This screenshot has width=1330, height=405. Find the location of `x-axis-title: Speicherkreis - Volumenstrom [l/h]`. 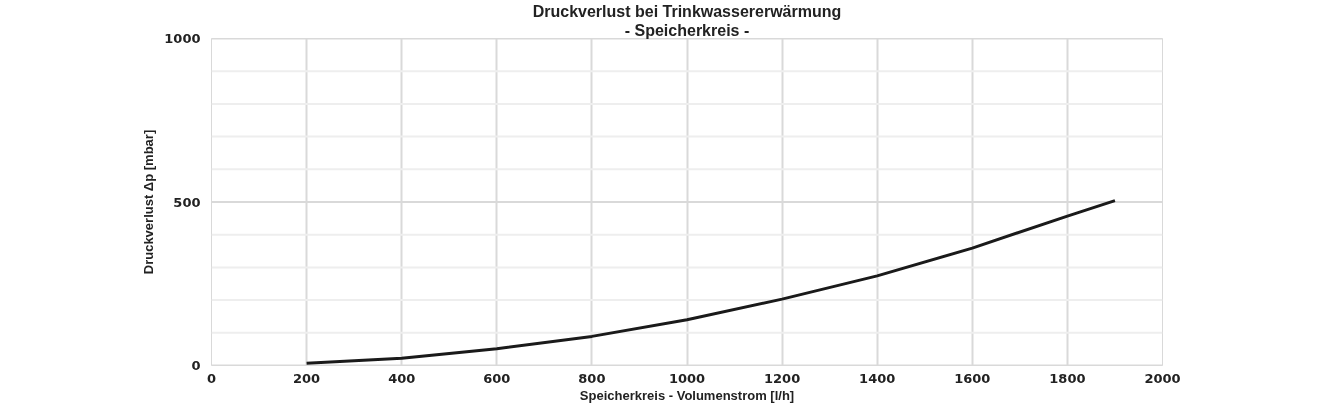

x-axis-title: Speicherkreis - Volumenstrom [l/h] is located at coordinates (687, 395).